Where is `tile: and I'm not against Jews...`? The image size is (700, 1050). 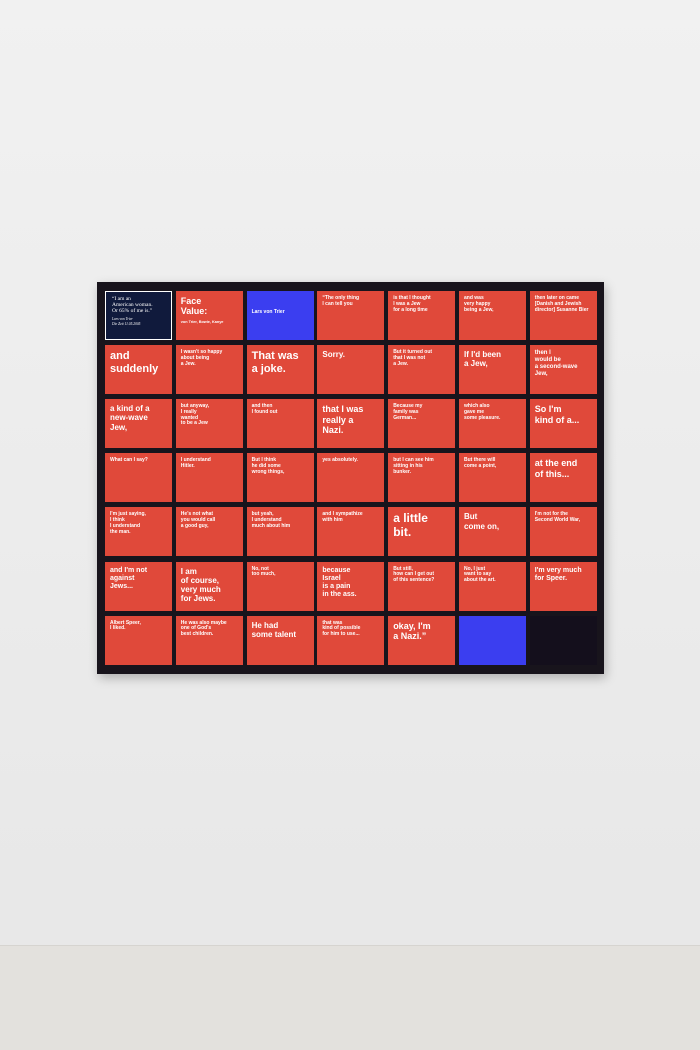
tile: and I'm not against Jews... is located at coordinates (138, 586).